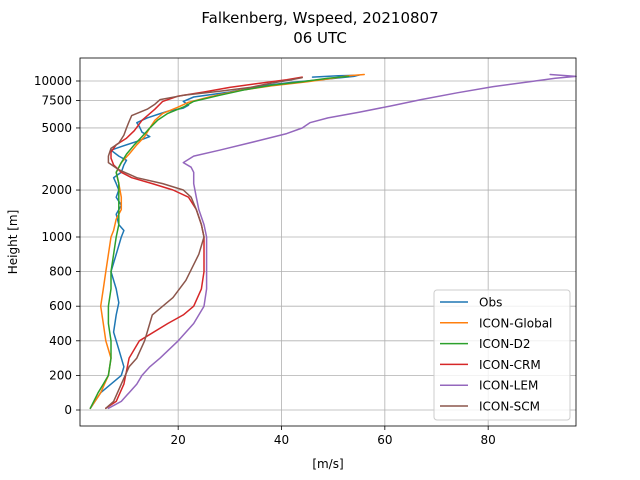 This screenshot has width=640, height=480. What do you see at coordinates (327, 464) in the screenshot?
I see `x-axis-label: [m/s]` at bounding box center [327, 464].